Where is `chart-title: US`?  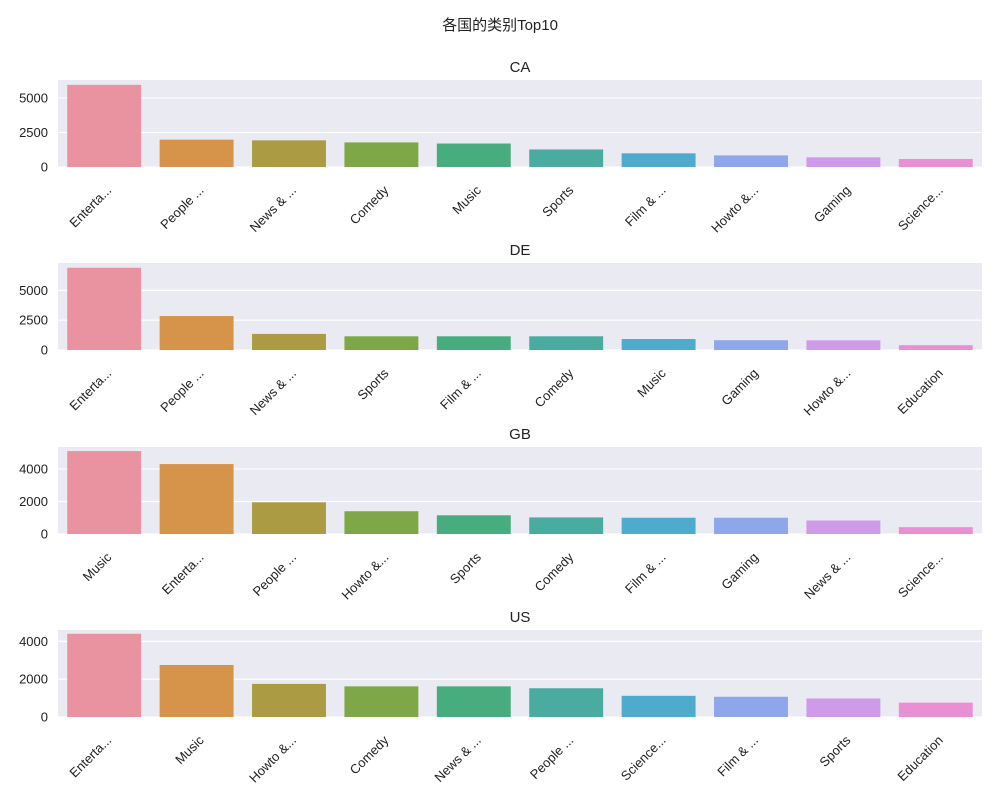
chart-title: US is located at coordinates (520, 617).